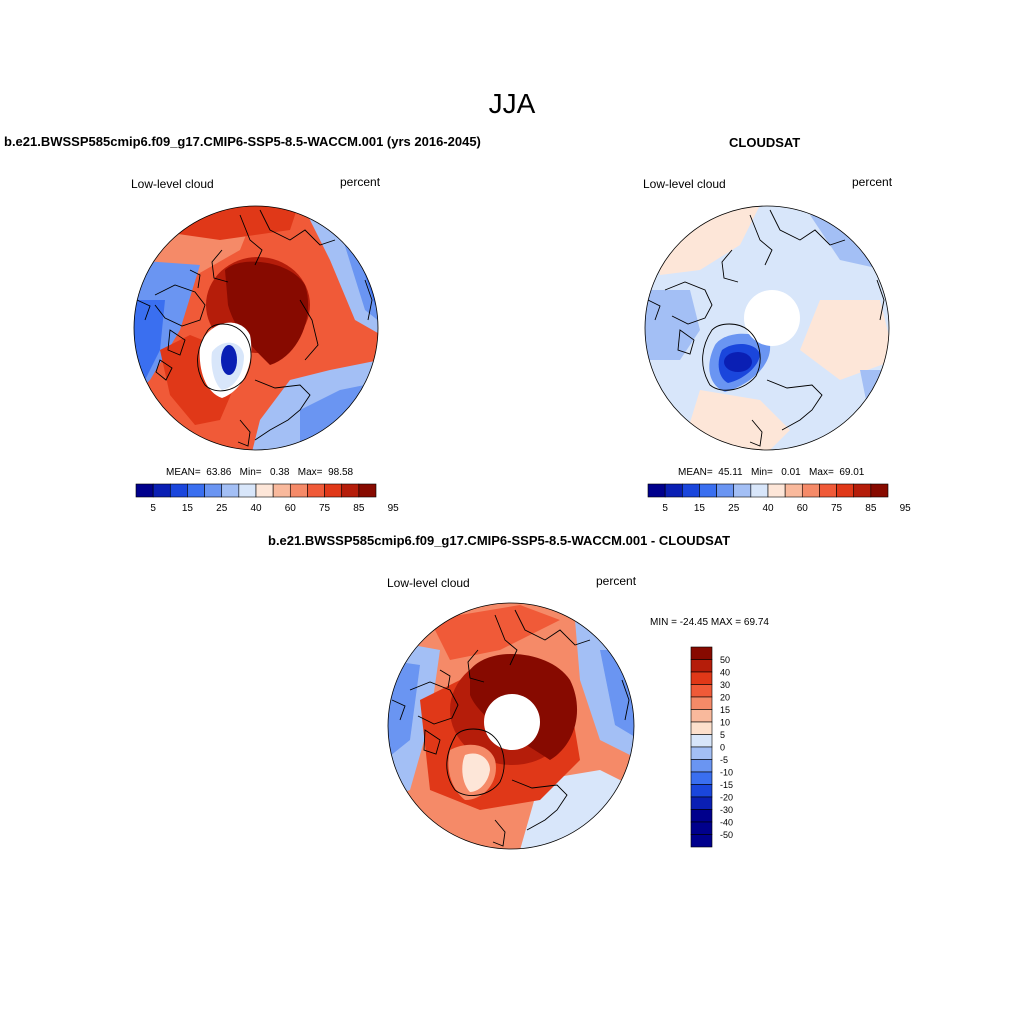 Image resolution: width=1024 pixels, height=1024 pixels. I want to click on colorbar-tick-label: 10, so click(725, 723).